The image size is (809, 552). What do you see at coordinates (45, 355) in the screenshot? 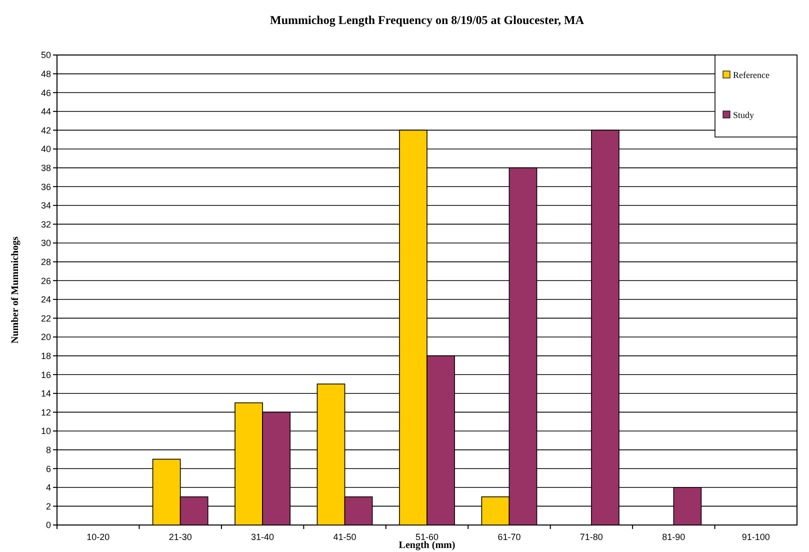
I see `y-tick-label: 18` at bounding box center [45, 355].